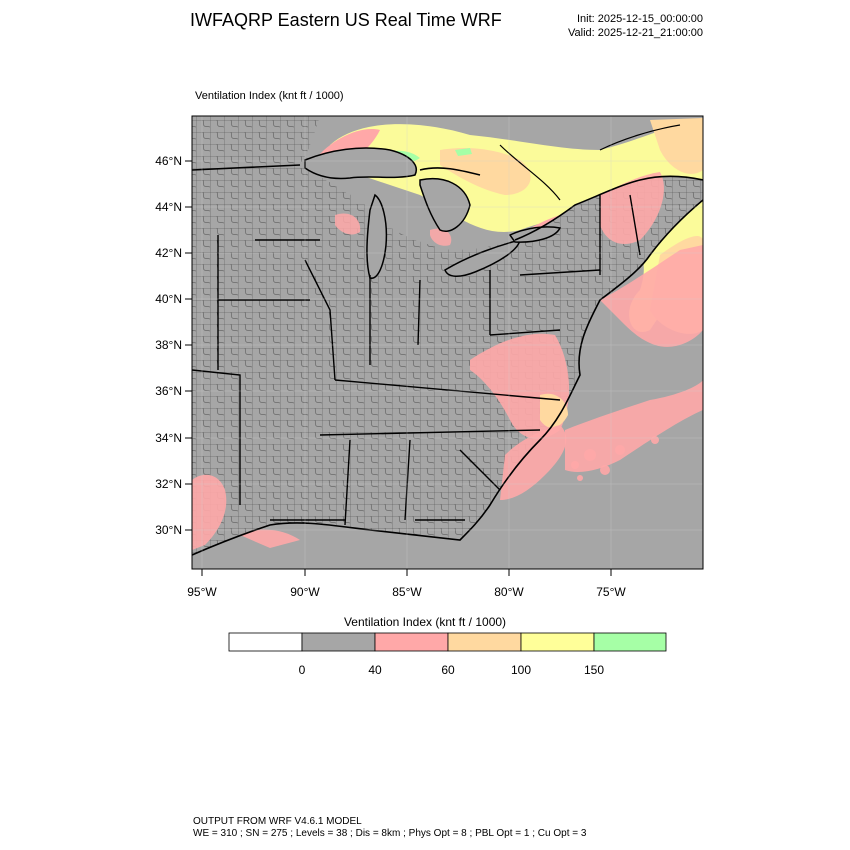  Describe the element at coordinates (485, 171) in the screenshot. I see `vi-orange-canada` at that location.